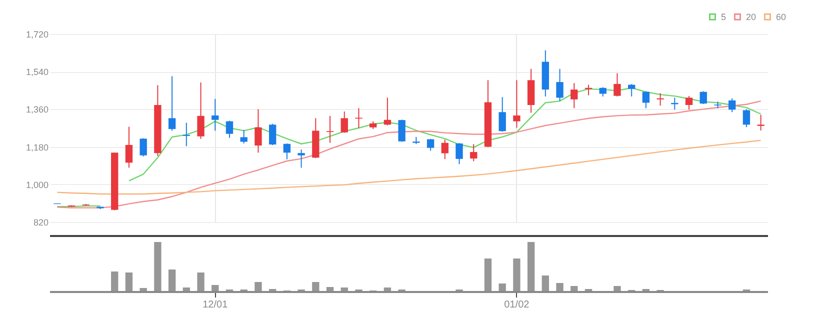  I want to click on legend-label: 20, so click(751, 17).